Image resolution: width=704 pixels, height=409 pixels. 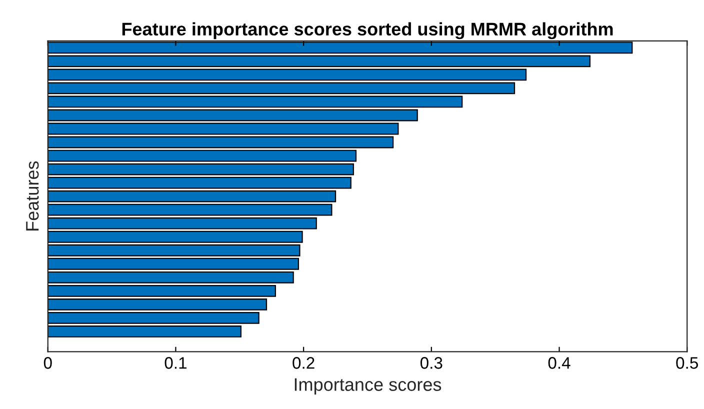 What do you see at coordinates (48, 363) in the screenshot?
I see `x-tick-label: 0` at bounding box center [48, 363].